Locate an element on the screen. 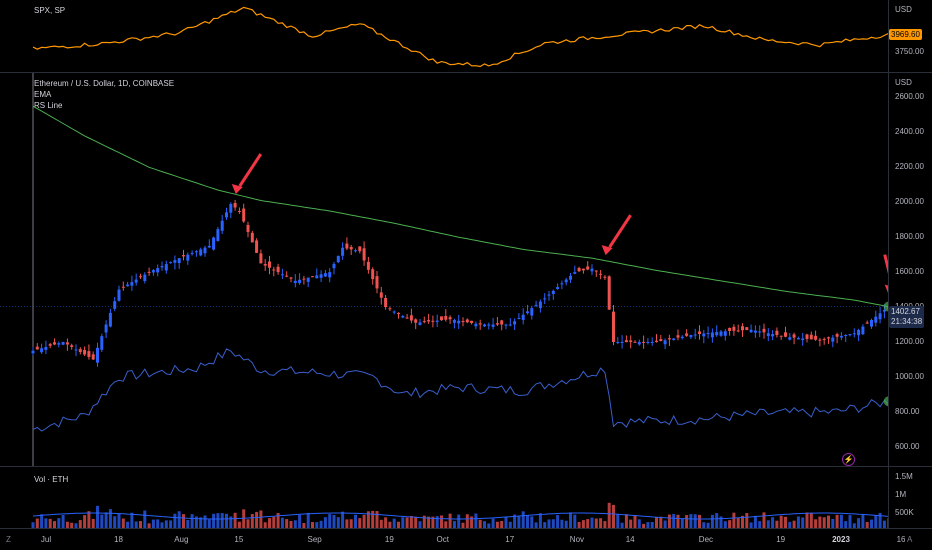  spx-price-axis: USD 3969.60 3750.00 is located at coordinates (910, 36).